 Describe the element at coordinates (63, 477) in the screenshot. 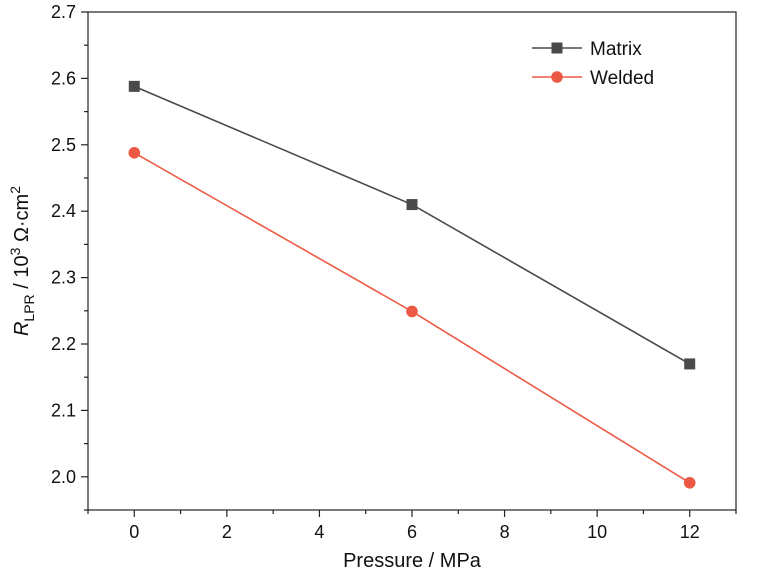

I see `y-tick-label: 2.0` at that location.